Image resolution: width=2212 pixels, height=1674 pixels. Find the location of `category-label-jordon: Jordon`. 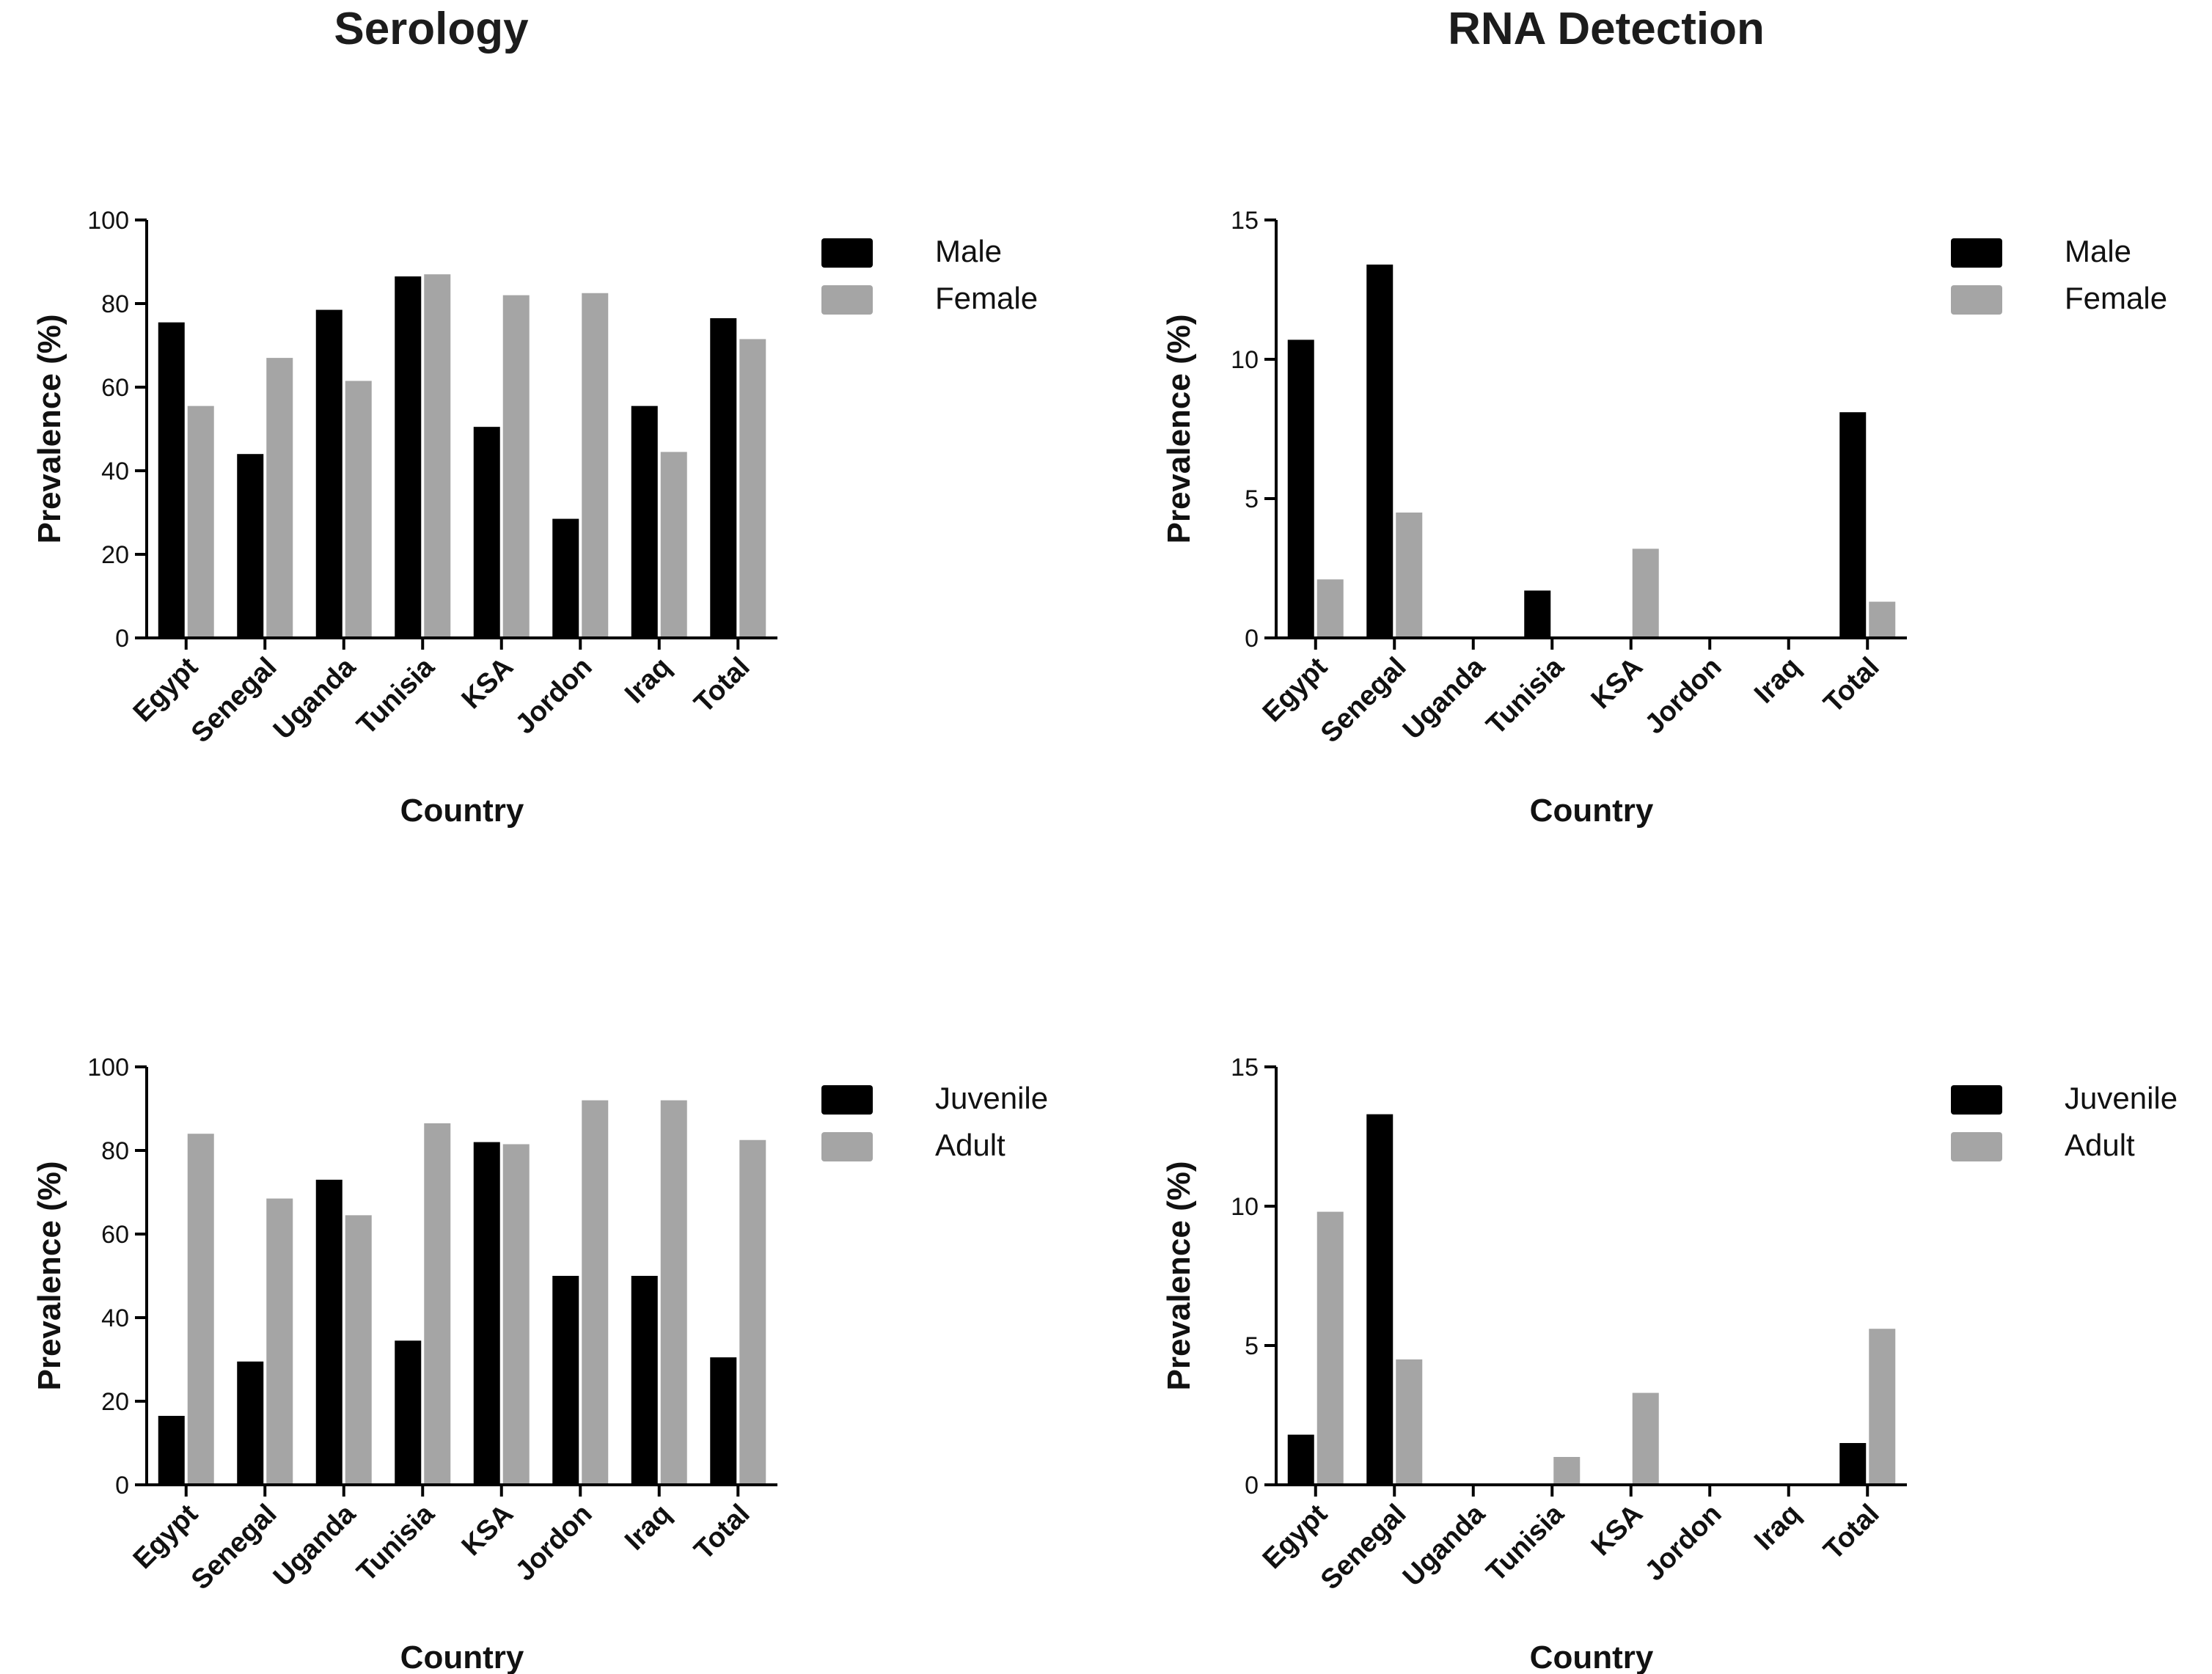

category-label-jordon: Jordon is located at coordinates (1684, 696).